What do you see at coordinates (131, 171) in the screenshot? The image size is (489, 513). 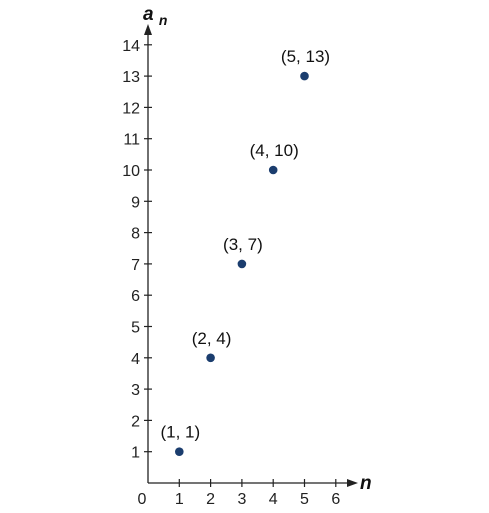 I see `y-tick-label: 10` at bounding box center [131, 171].